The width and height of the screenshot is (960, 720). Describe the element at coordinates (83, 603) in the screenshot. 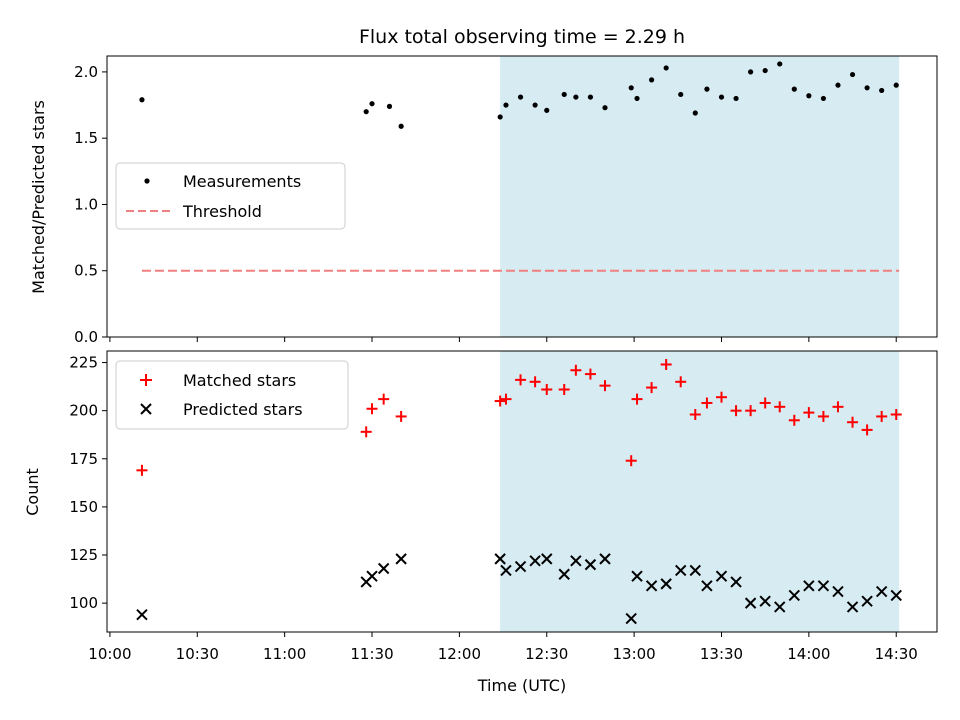

I see `bottom-y-tick-label: 100` at that location.